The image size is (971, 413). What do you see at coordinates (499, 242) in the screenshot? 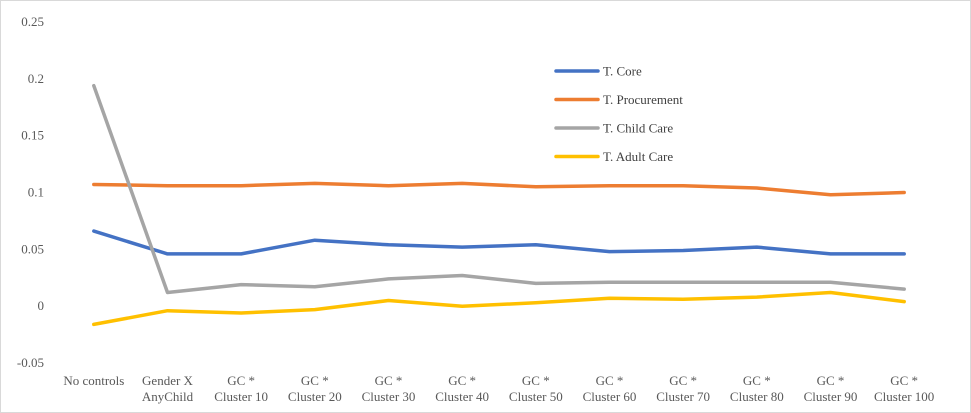
I see `series-line-t-core` at bounding box center [499, 242].